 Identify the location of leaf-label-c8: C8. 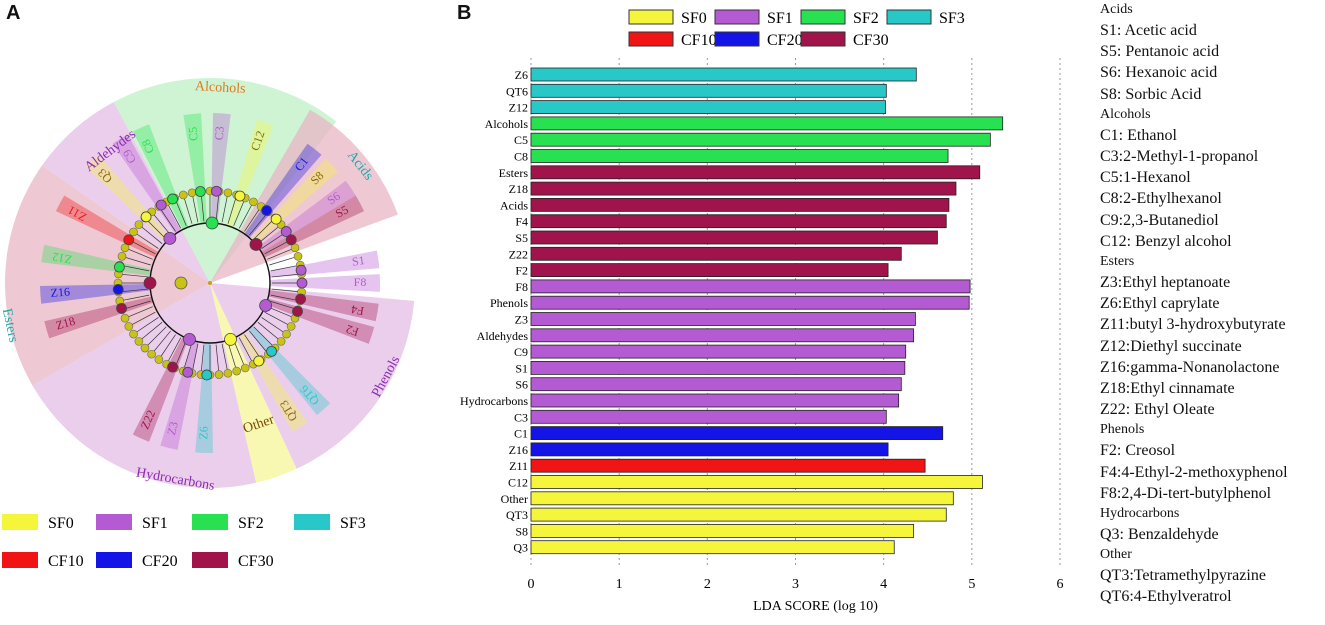
(148, 146).